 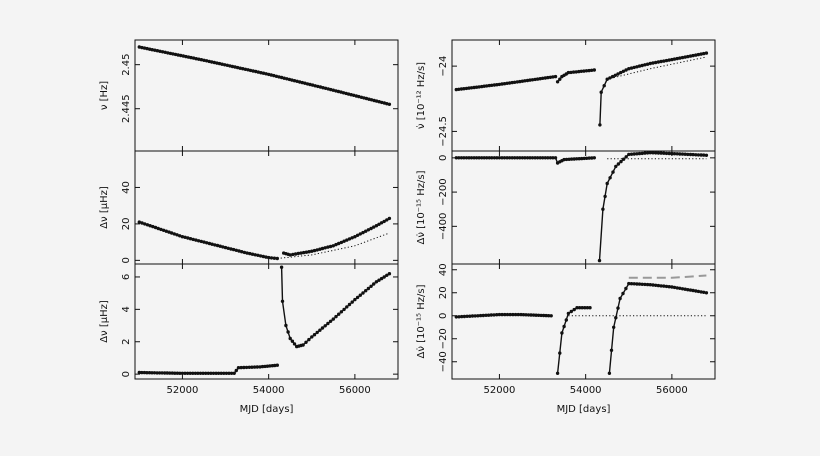 What do you see at coordinates (583, 321) in the screenshot?
I see `panel-frame` at bounding box center [583, 321].